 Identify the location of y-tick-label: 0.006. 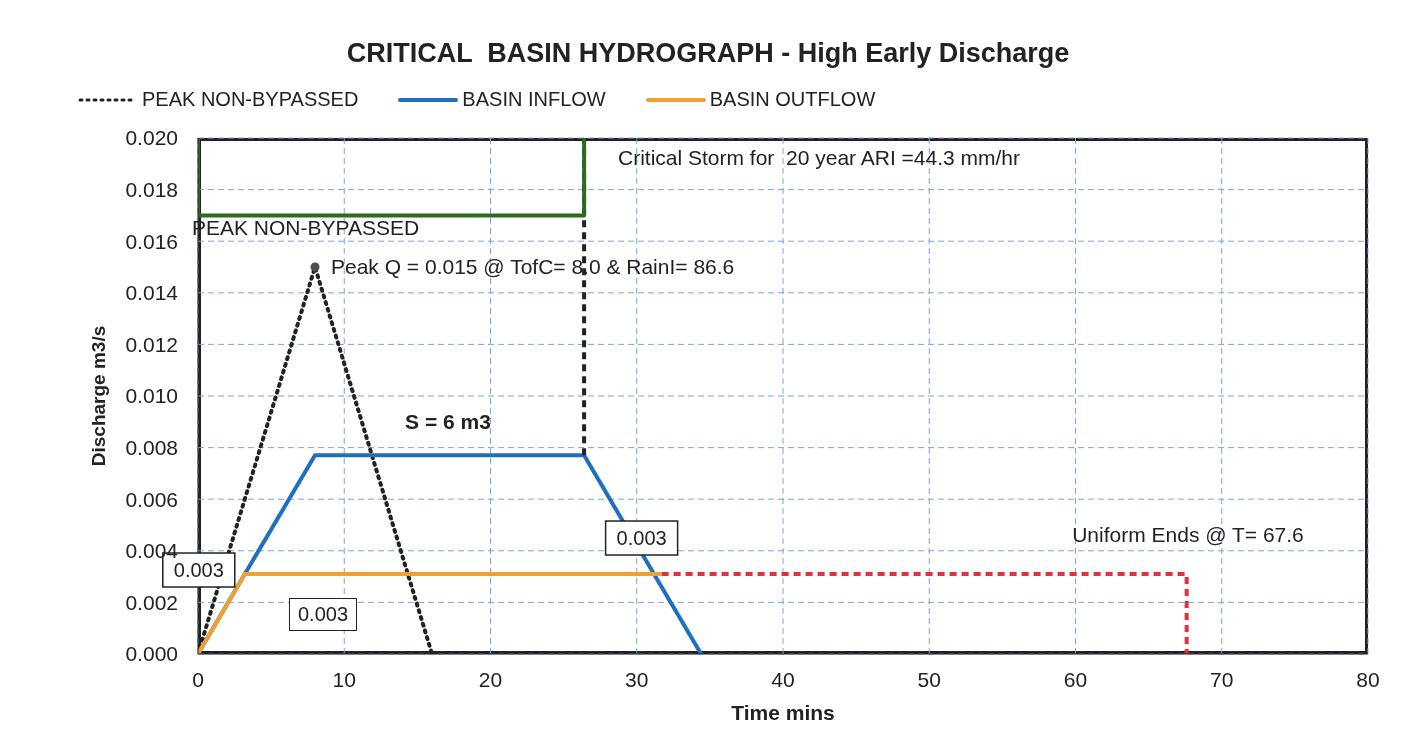
(151, 499).